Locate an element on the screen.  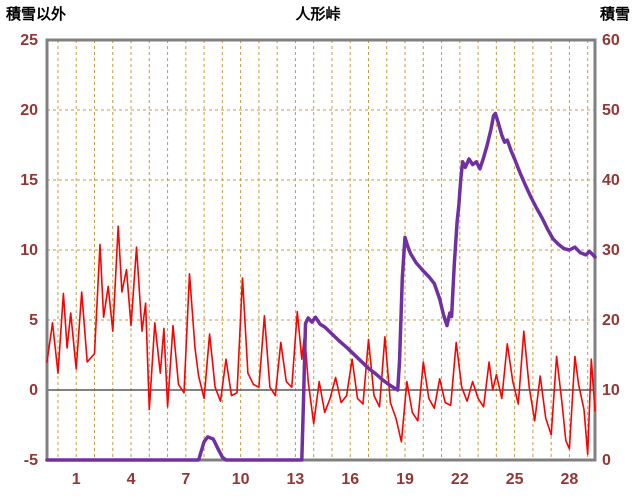
tick-label: 13 is located at coordinates (296, 479).